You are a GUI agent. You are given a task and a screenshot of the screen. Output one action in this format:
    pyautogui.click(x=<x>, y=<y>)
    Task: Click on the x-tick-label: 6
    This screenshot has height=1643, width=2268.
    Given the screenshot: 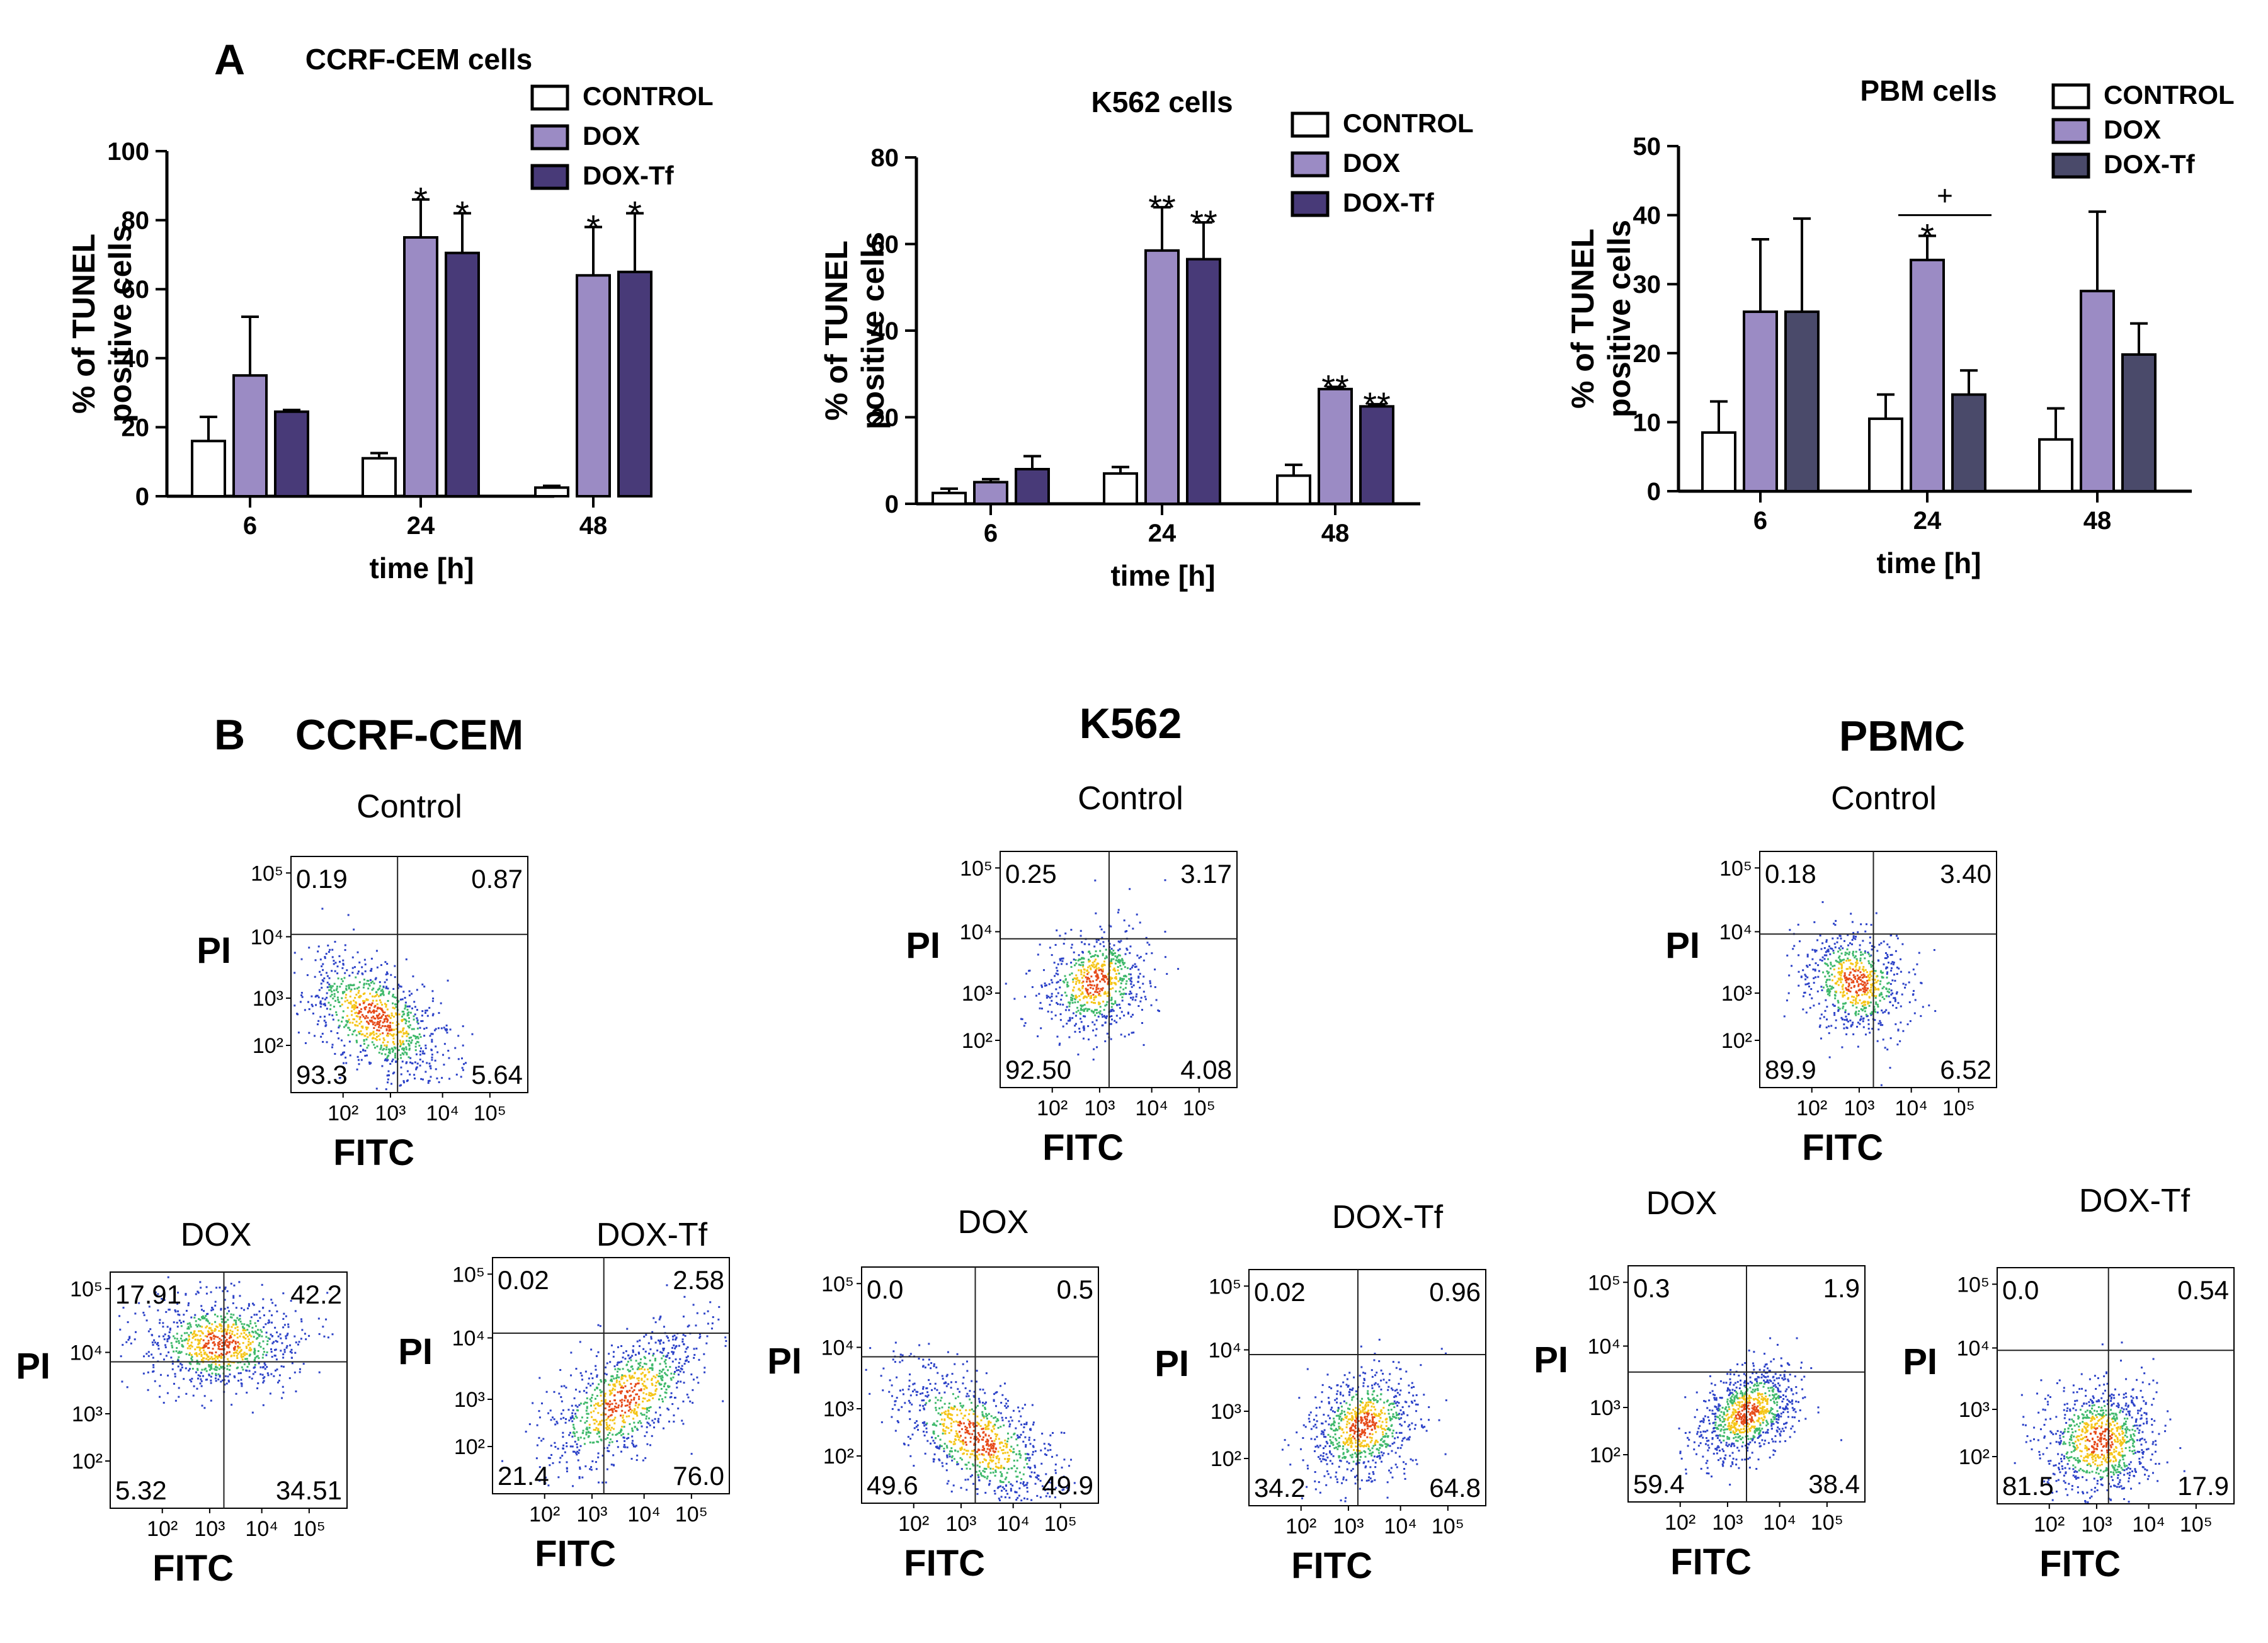 What is the action you would take?
    pyautogui.click(x=991, y=533)
    